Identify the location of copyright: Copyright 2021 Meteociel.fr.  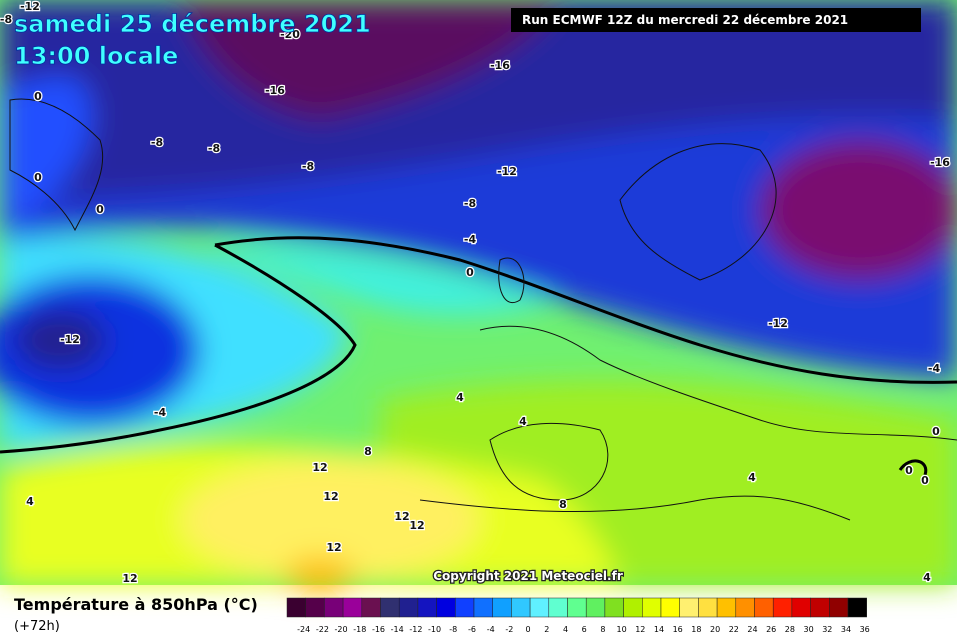
(528, 576).